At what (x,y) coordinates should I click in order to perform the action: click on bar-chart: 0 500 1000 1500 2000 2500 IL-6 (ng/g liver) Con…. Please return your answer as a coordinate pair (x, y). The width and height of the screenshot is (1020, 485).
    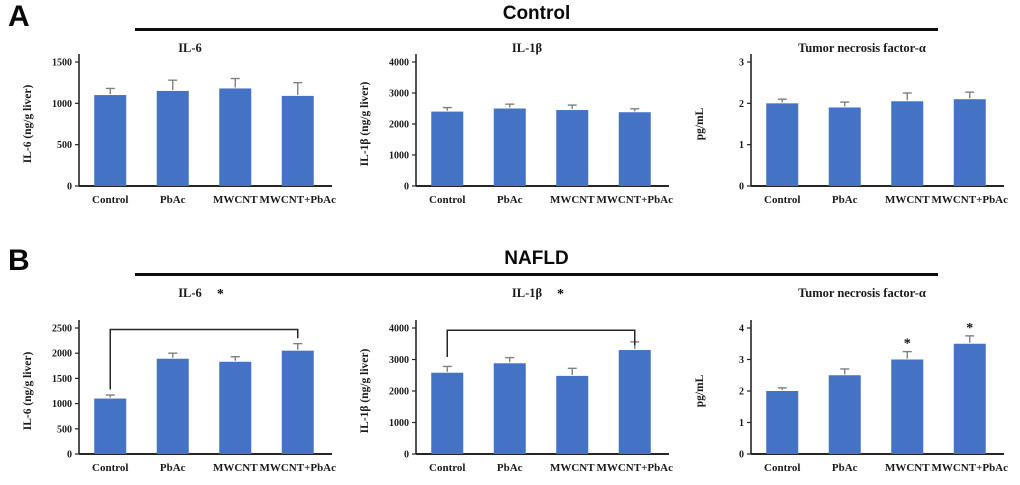
    Looking at the image, I should click on (179, 380).